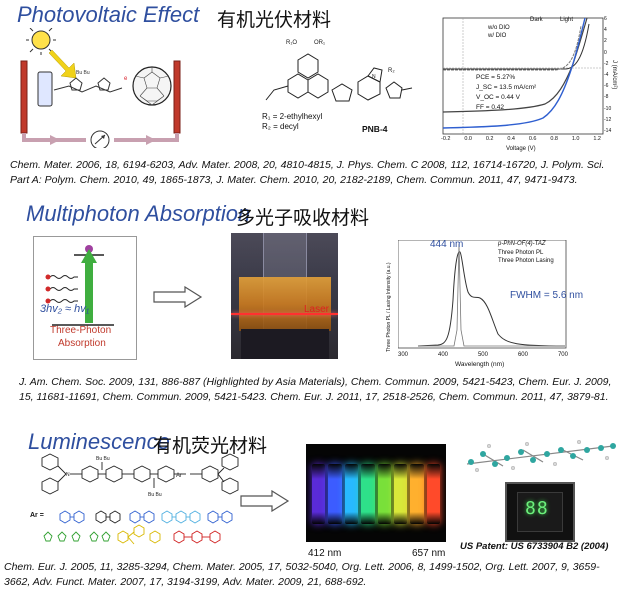 The image size is (624, 592). Describe the element at coordinates (554, 139) in the screenshot. I see `jv-xtick: 0.8` at that location.